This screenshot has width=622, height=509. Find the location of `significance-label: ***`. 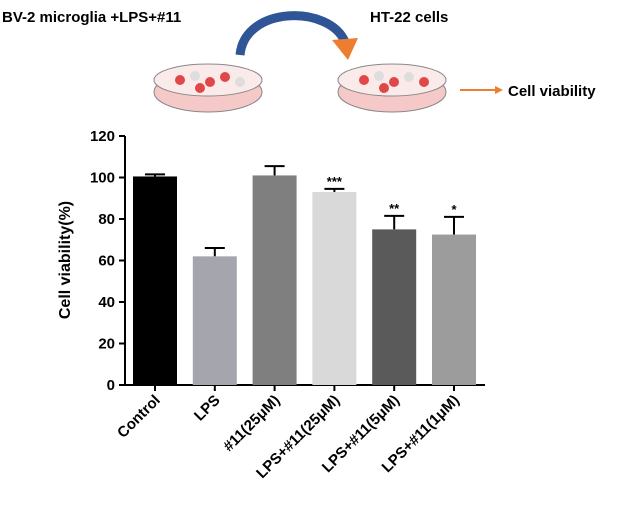

significance-label: *** is located at coordinates (335, 181).